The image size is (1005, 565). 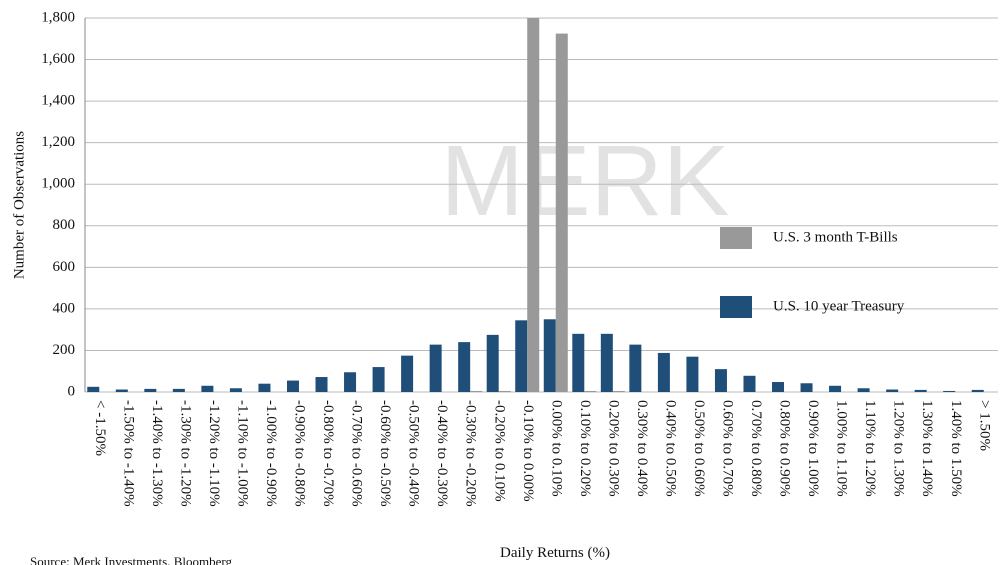 What do you see at coordinates (64, 267) in the screenshot?
I see `y-tick-label: 600` at bounding box center [64, 267].